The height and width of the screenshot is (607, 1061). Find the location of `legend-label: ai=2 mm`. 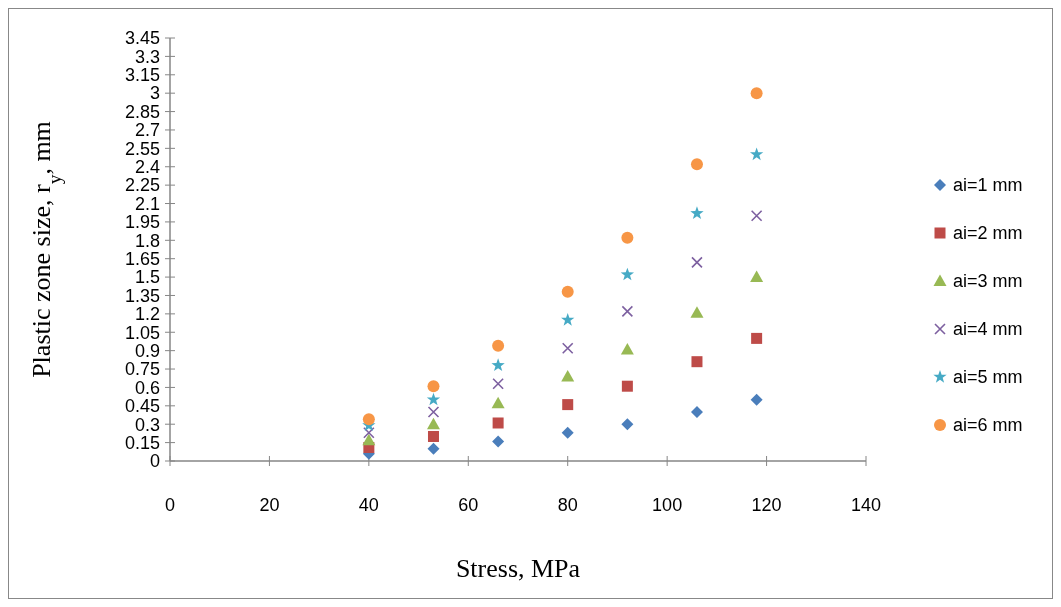

legend-label: ai=2 mm is located at coordinates (988, 233).